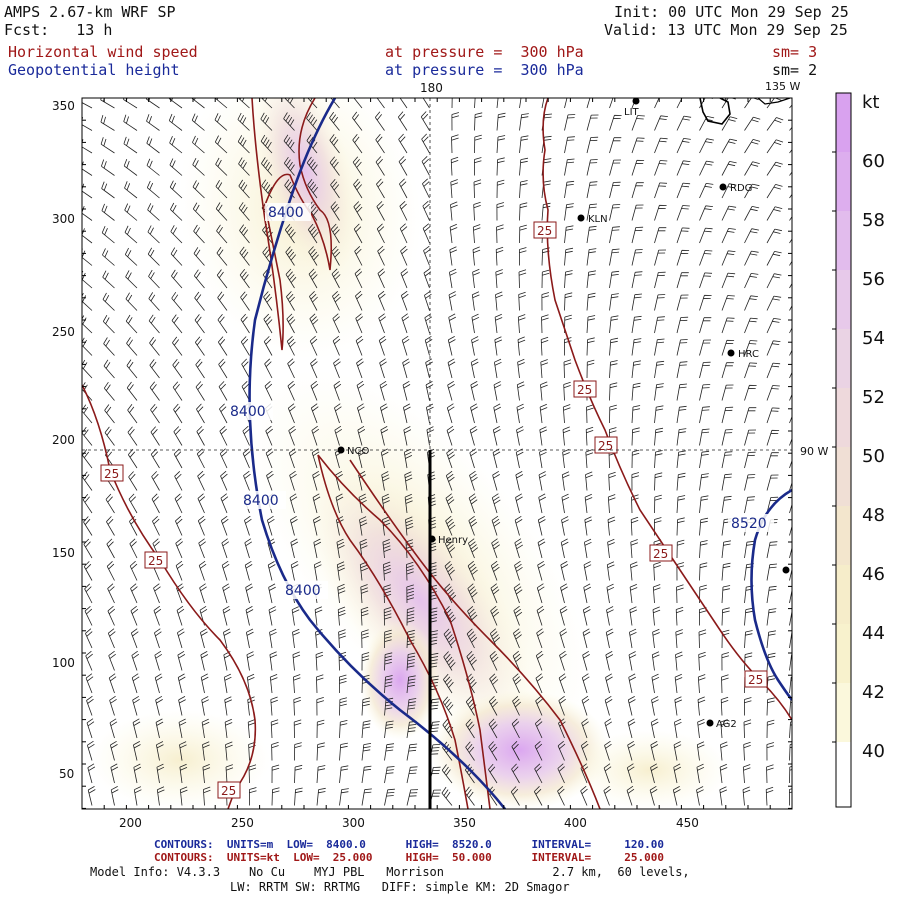  Describe the element at coordinates (782, 86) in the screenshot. I see `meridian-135w-label: 135 W` at that location.